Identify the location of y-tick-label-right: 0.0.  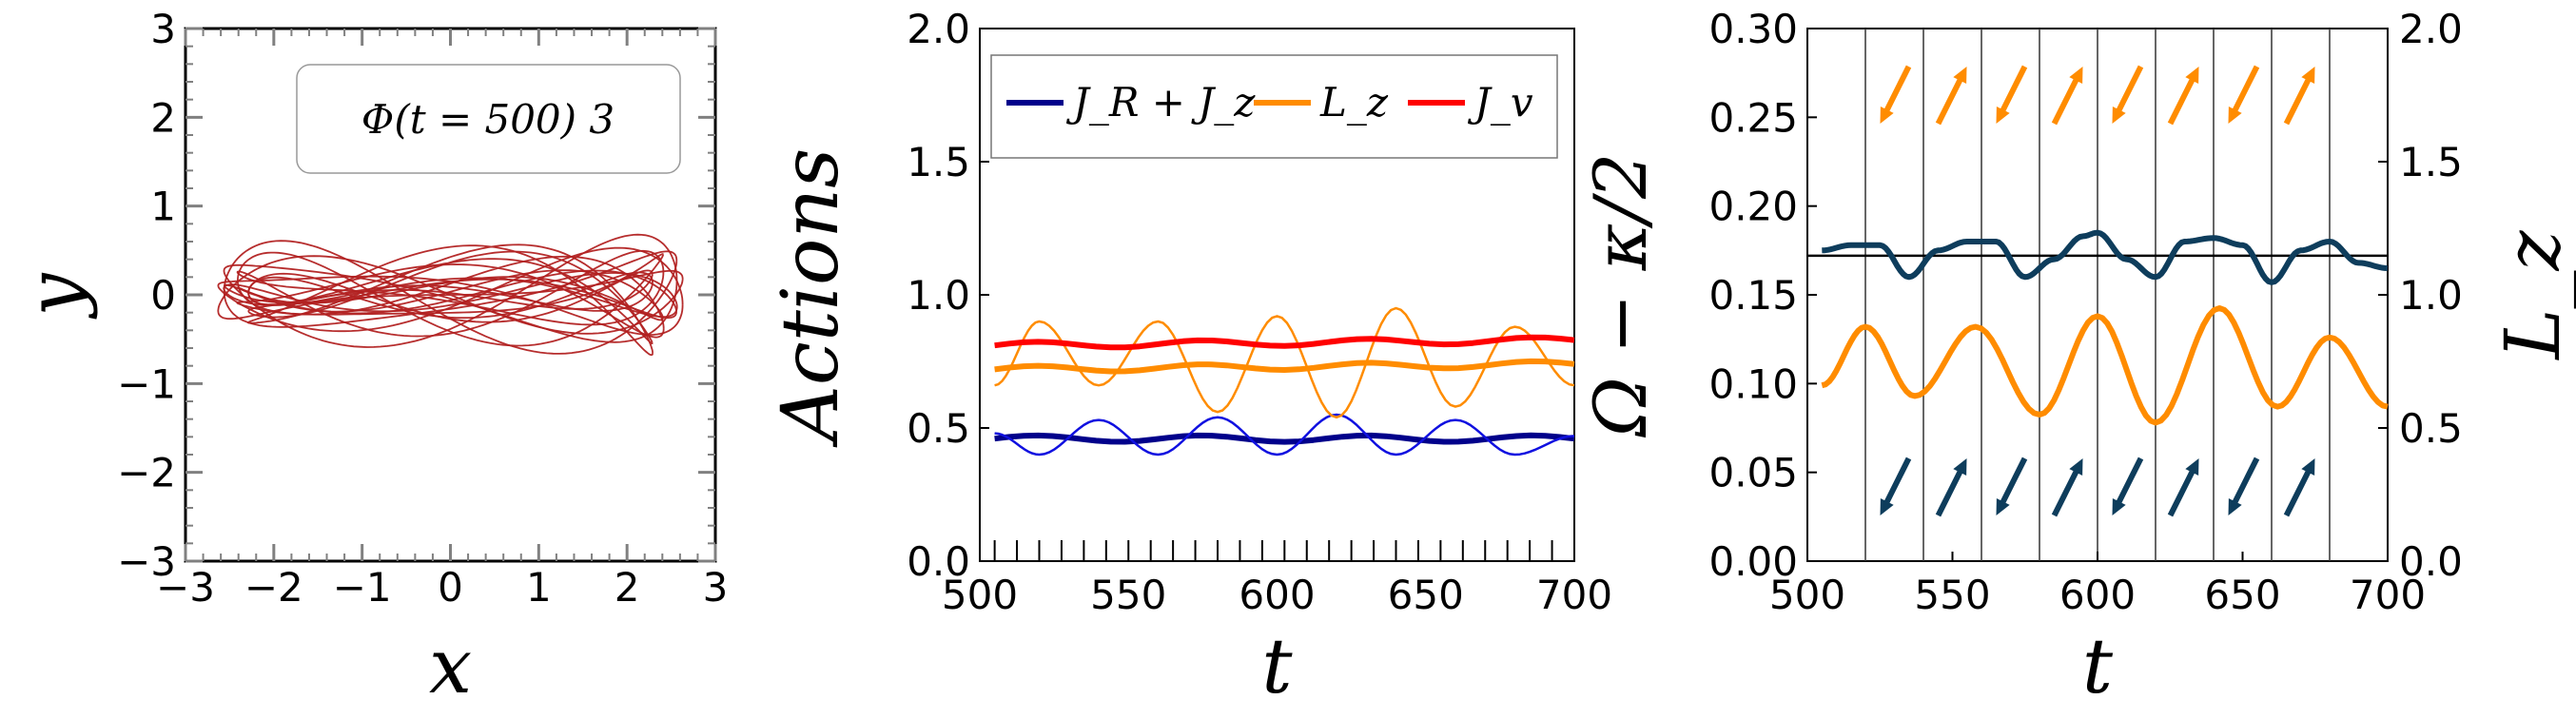
(2431, 561).